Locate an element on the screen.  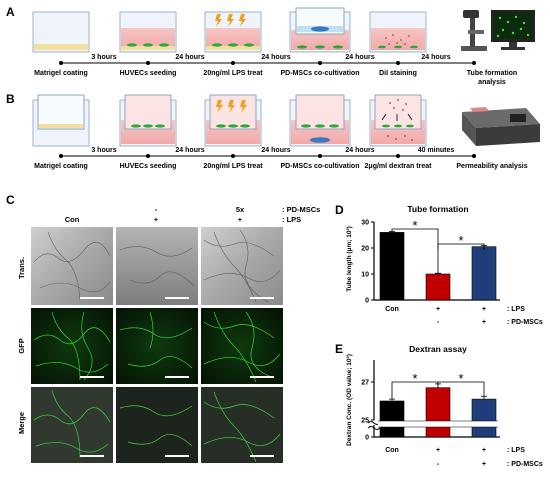
merge-image-lps-pdmsc is located at coordinates (242, 425).